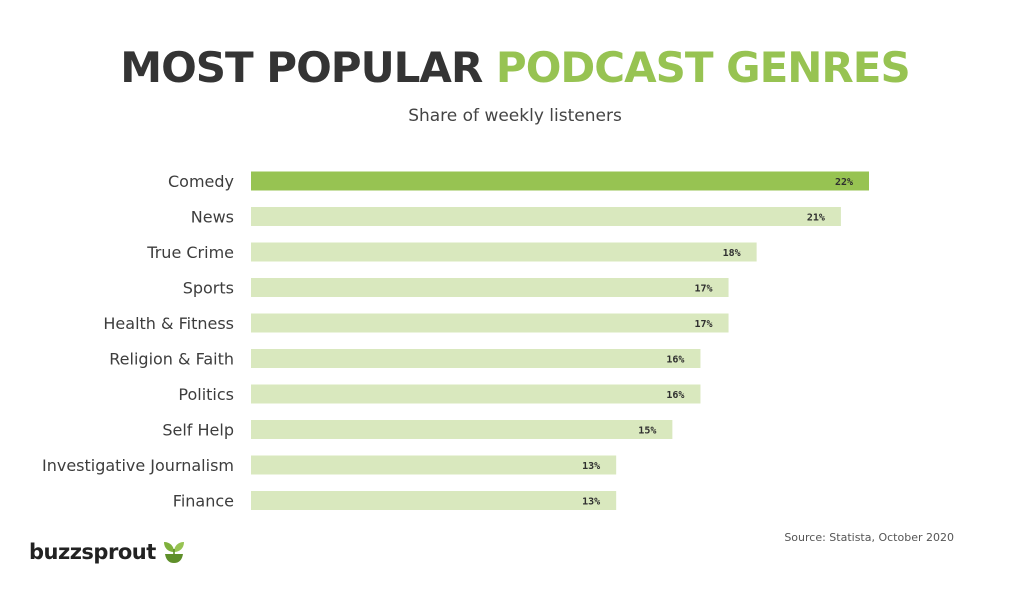 The image size is (1030, 595). Describe the element at coordinates (173, 552) in the screenshot. I see `sprout-icon` at that location.